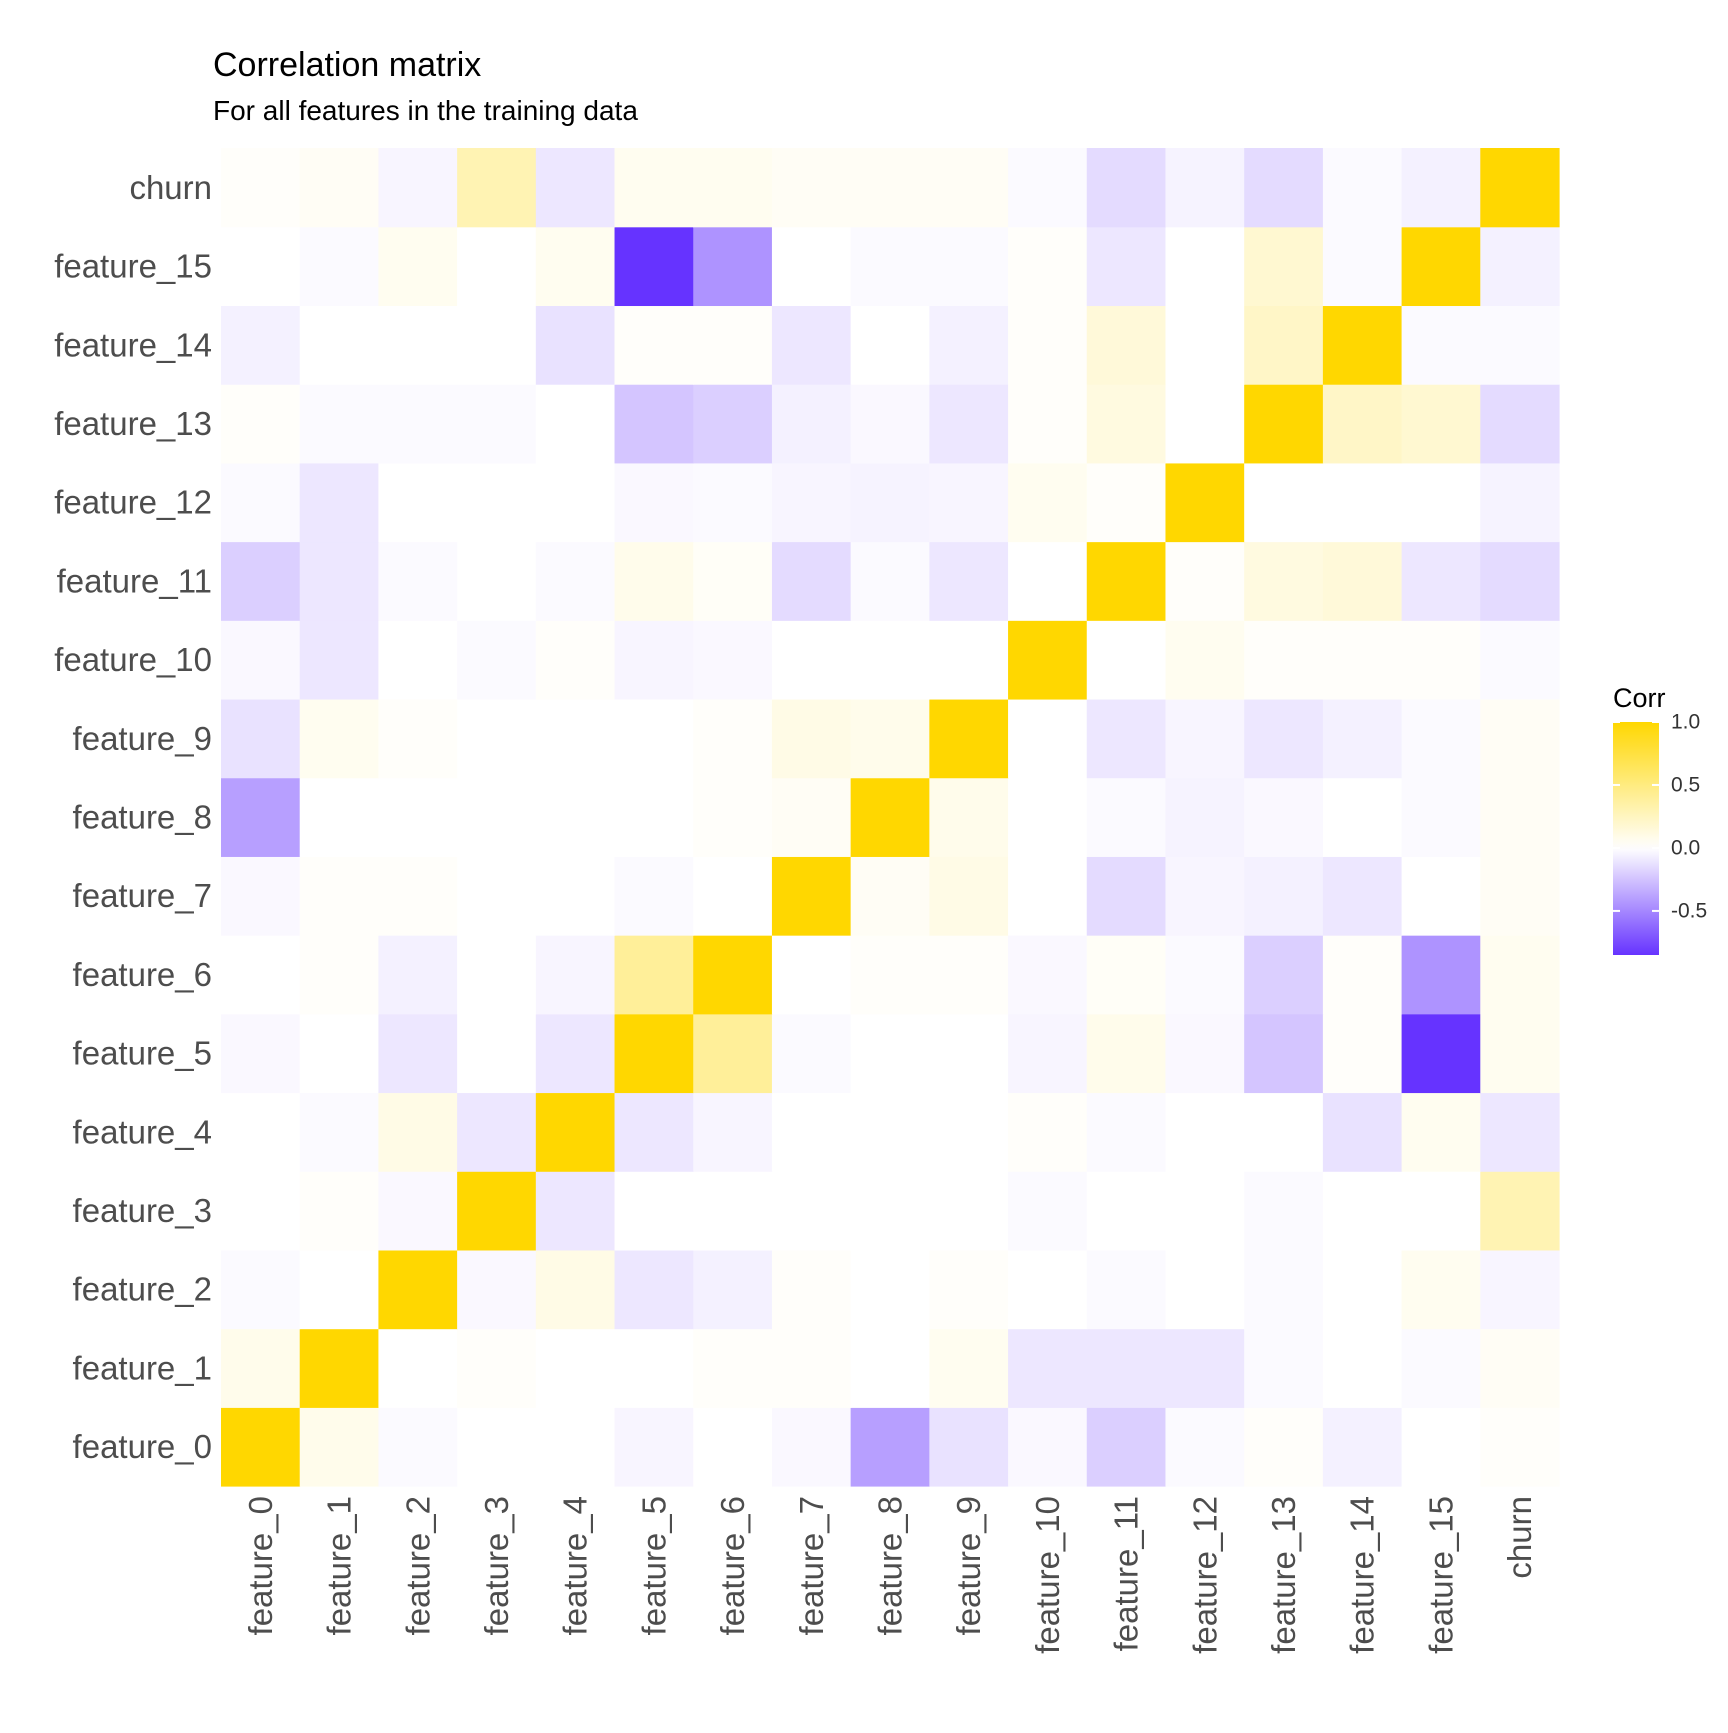  Describe the element at coordinates (1520, 502) in the screenshot. I see `heatmap-cell-feature_12-churn` at that location.